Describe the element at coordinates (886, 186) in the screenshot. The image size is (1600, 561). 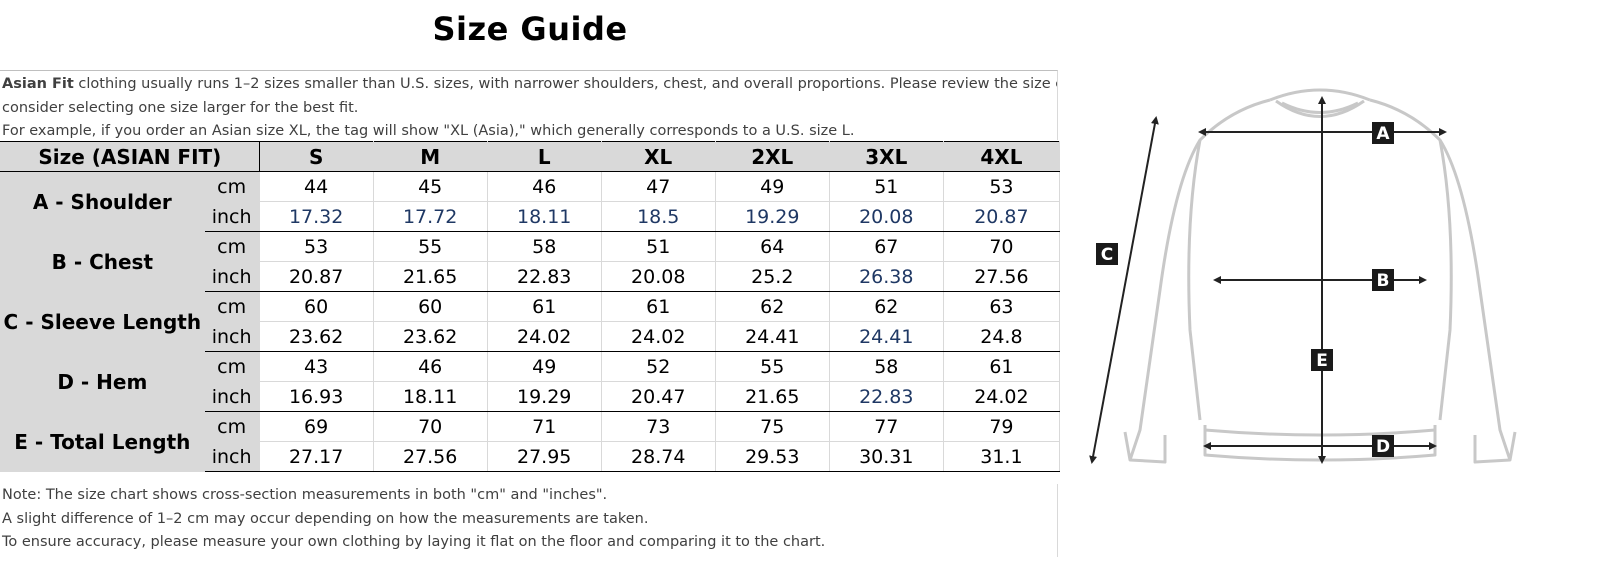
I see `value-cell-cm: 51` at that location.